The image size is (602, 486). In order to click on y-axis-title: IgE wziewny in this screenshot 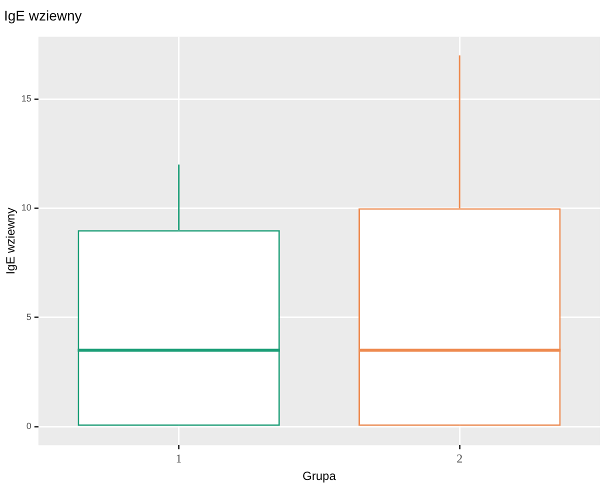, I will do `click(11, 241)`.